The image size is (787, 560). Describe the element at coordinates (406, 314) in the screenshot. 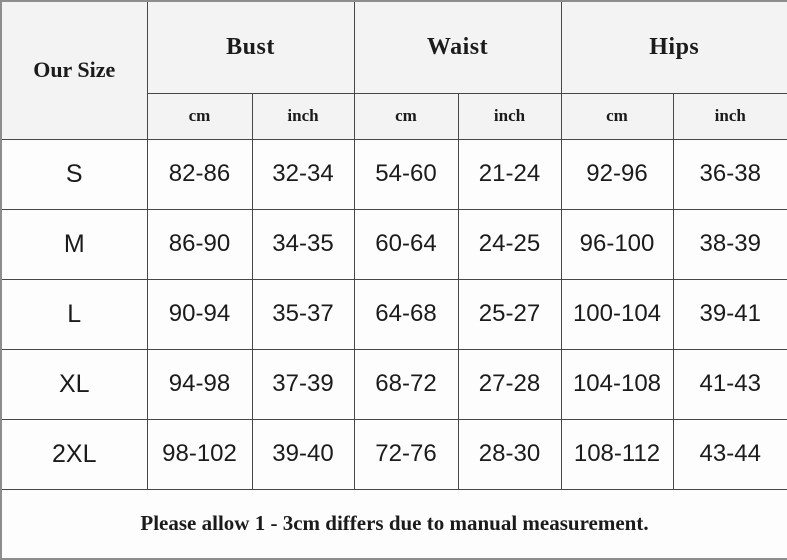

I see `waist-cm-value: 64-68` at that location.